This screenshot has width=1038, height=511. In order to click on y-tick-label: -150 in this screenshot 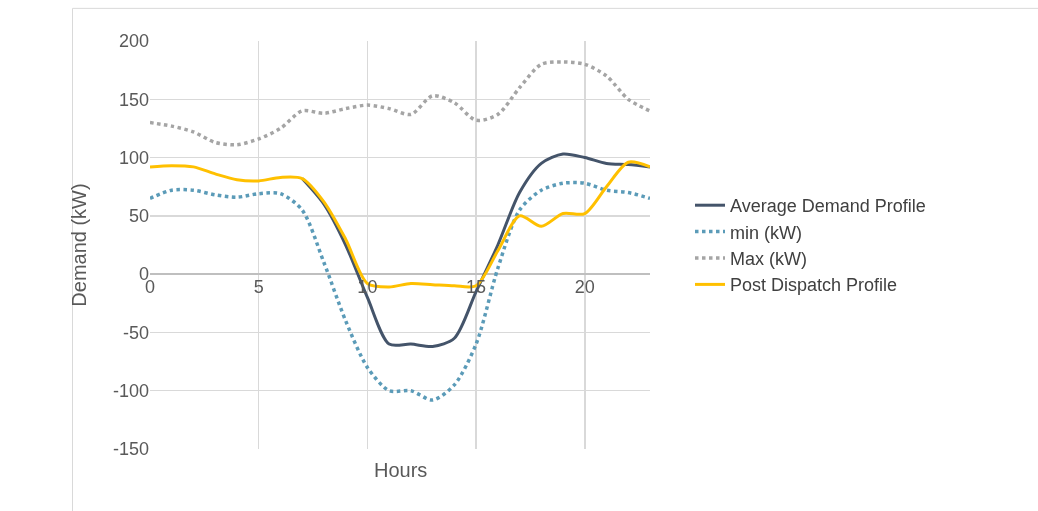, I will do `click(130, 449)`.